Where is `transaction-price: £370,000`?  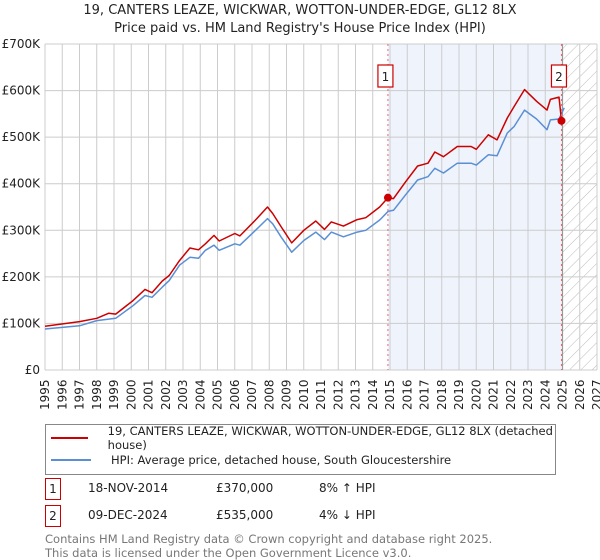 transaction-price: £370,000 is located at coordinates (245, 488).